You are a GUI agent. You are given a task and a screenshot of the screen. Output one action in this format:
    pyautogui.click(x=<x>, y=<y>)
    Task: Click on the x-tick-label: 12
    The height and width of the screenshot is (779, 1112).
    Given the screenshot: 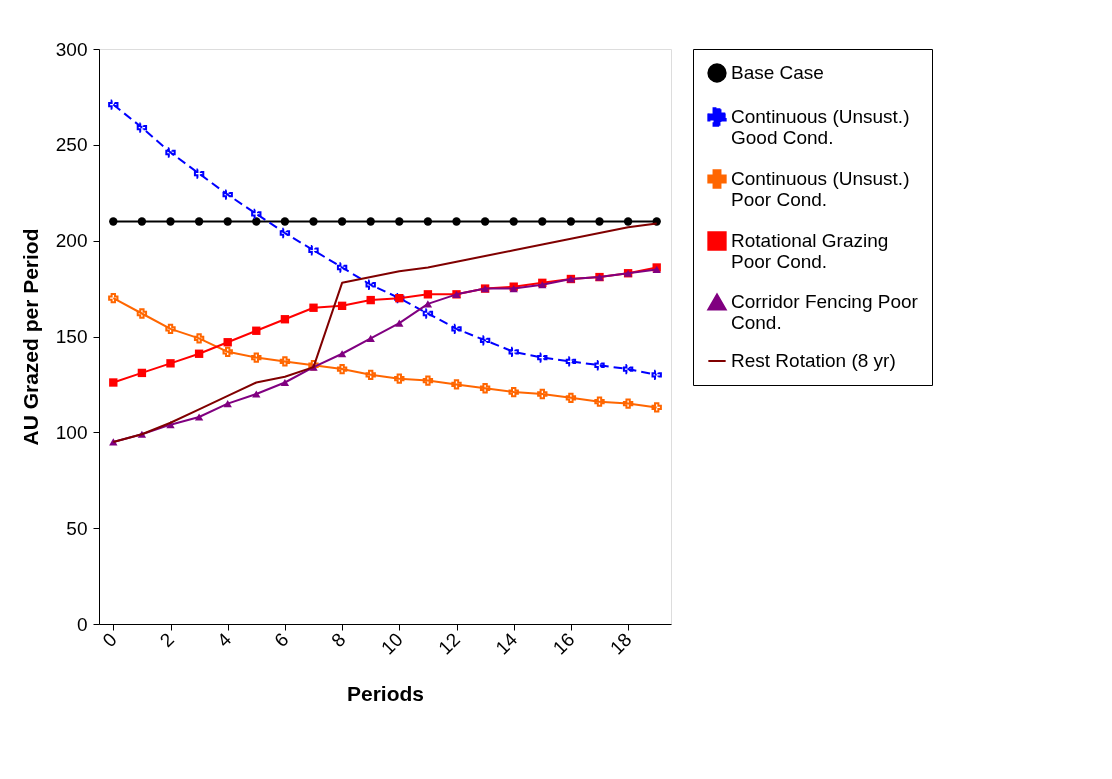 What is the action you would take?
    pyautogui.click(x=449, y=643)
    